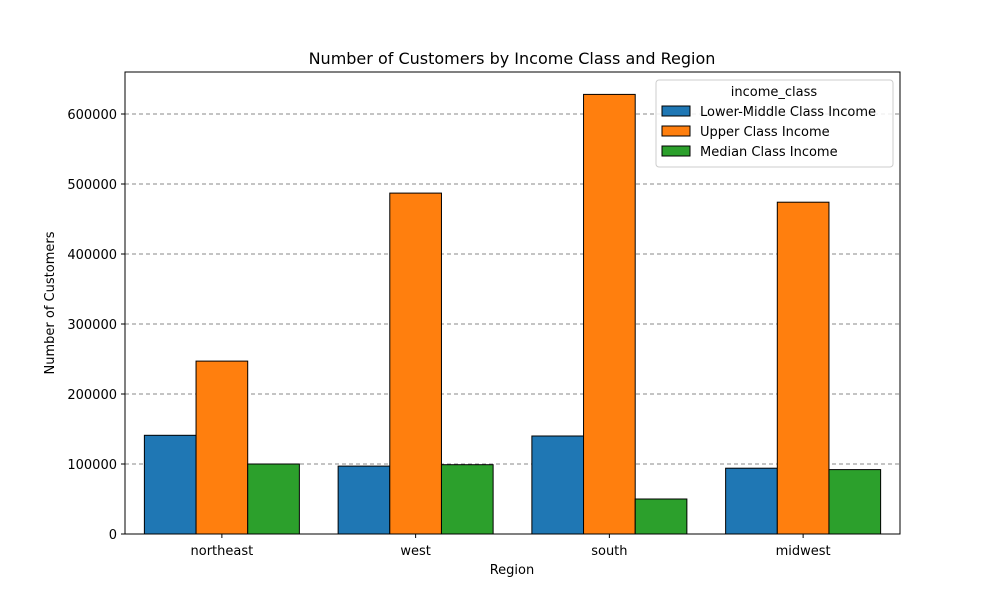 Image resolution: width=1000 pixels, height=600 pixels. Describe the element at coordinates (92, 395) in the screenshot. I see `y-tick-label: 200000` at that location.